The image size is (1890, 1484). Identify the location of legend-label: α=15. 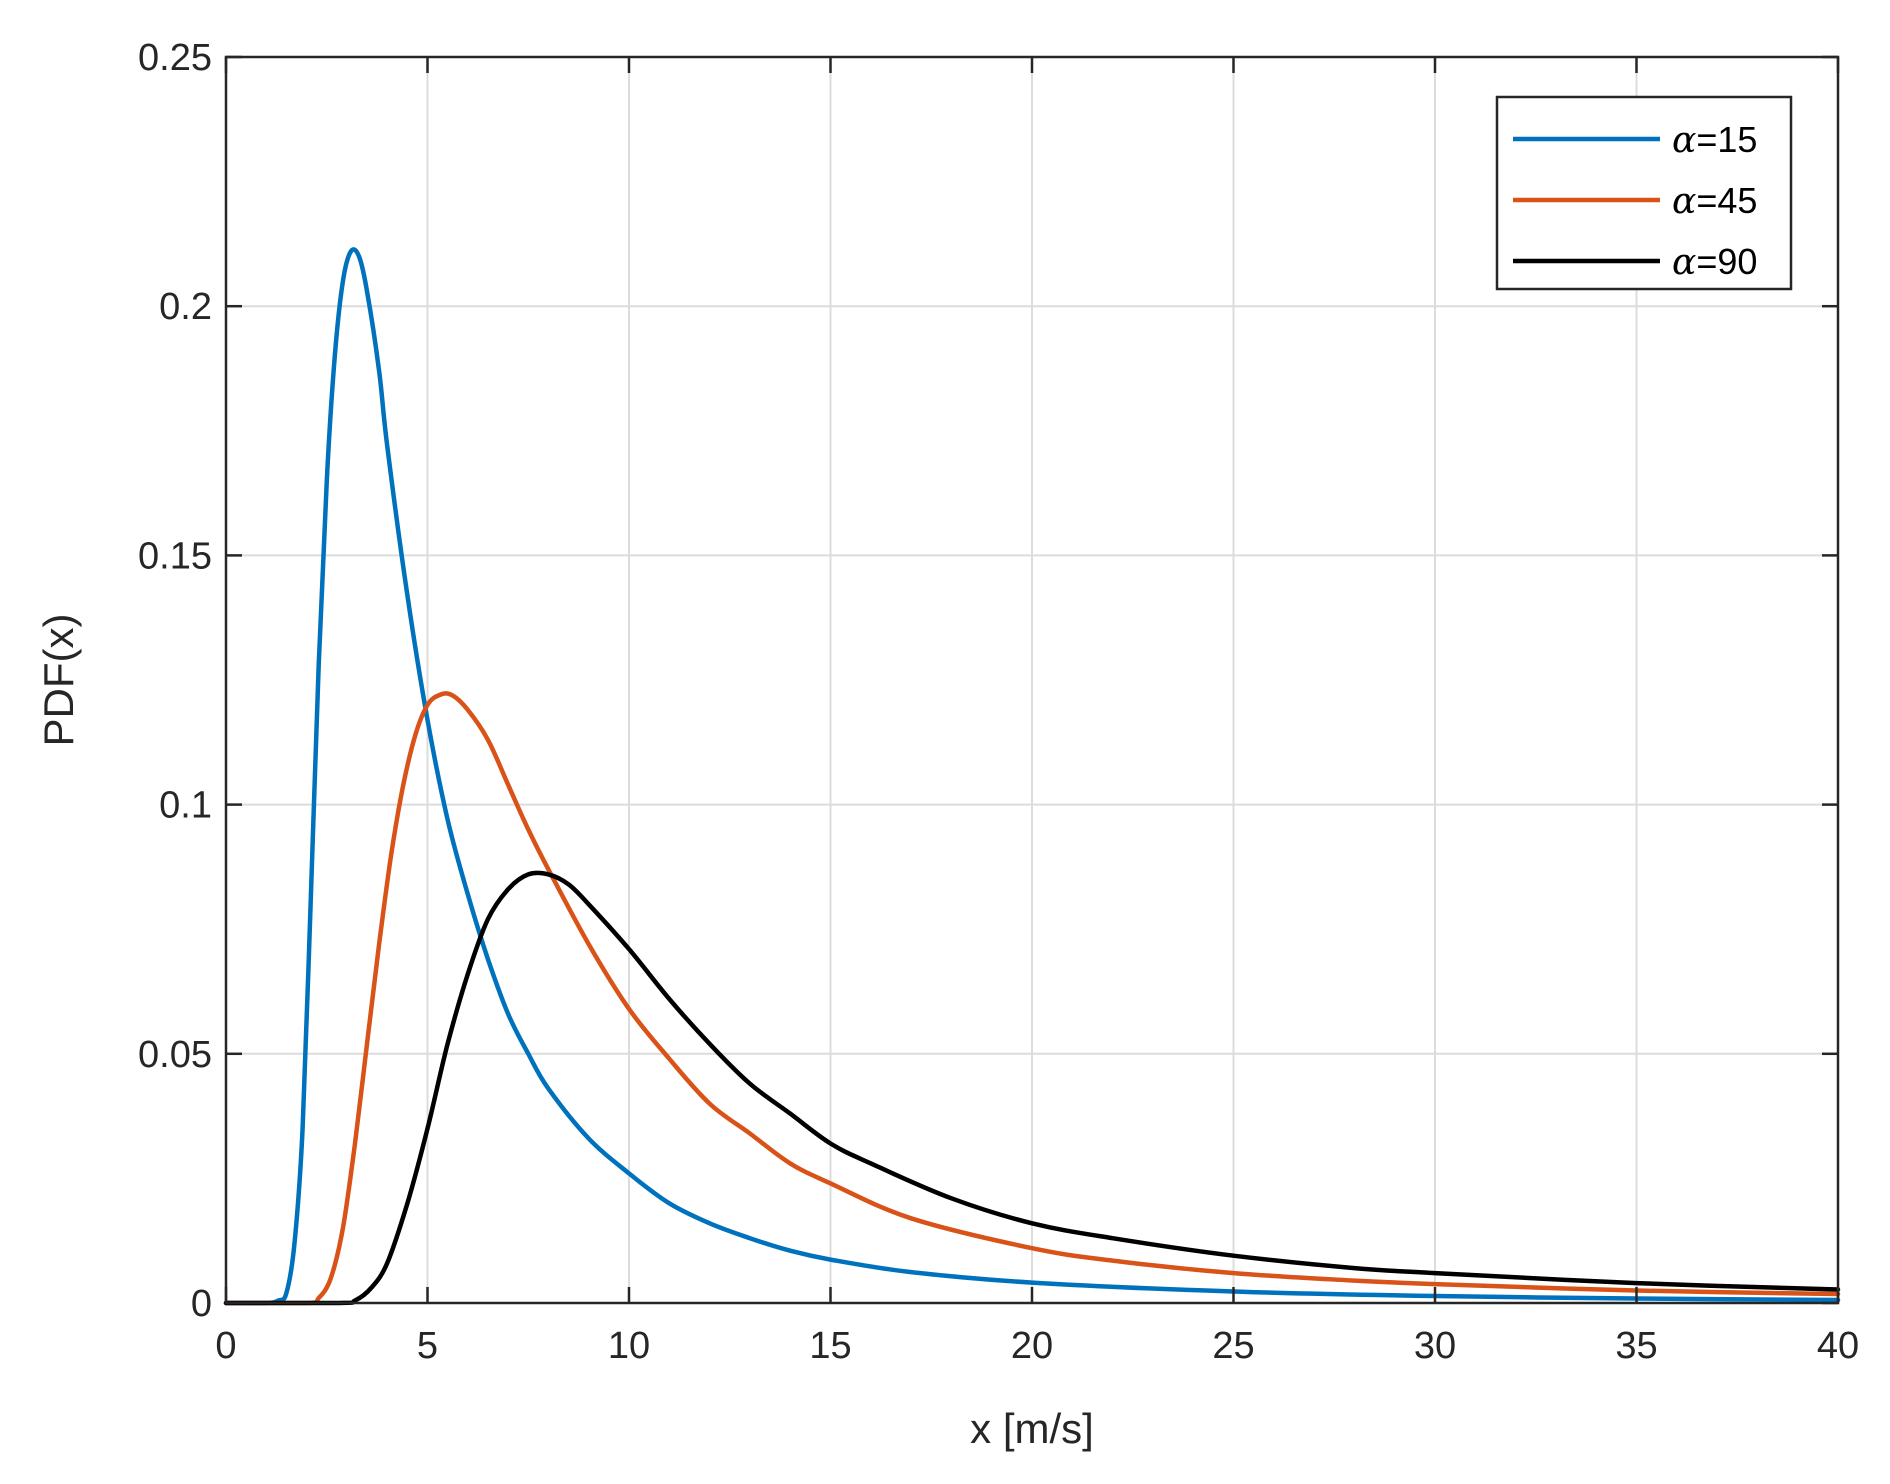
(1714, 140).